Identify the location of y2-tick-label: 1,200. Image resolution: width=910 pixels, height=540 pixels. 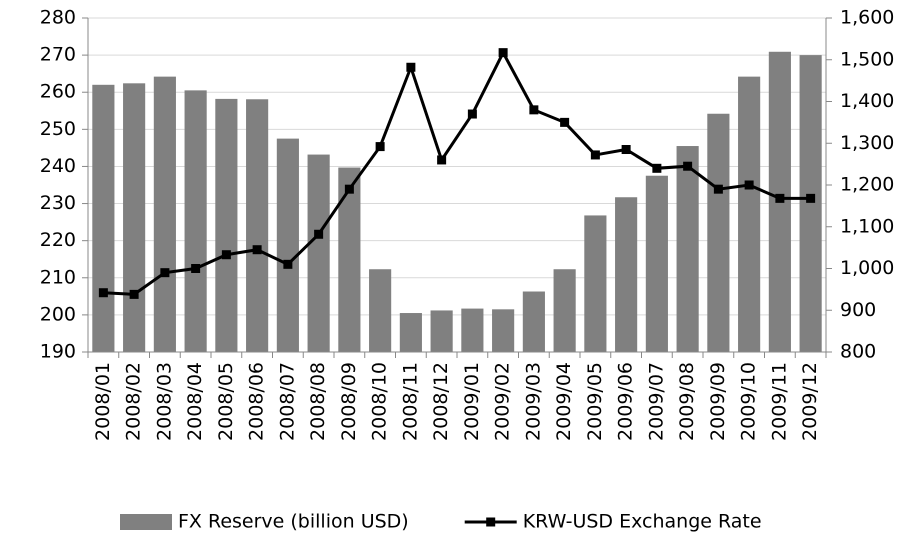
(867, 185).